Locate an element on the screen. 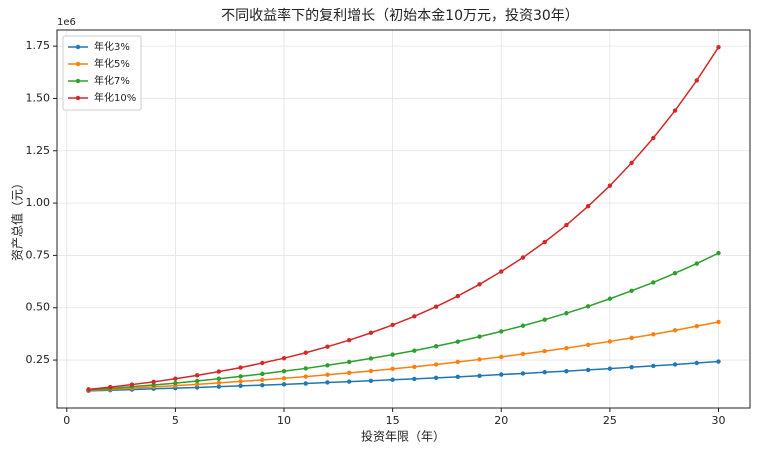 The height and width of the screenshot is (460, 760). chart-title: 不同收益率下的复利增长（初始本金10万元，投资30年） is located at coordinates (400, 15).